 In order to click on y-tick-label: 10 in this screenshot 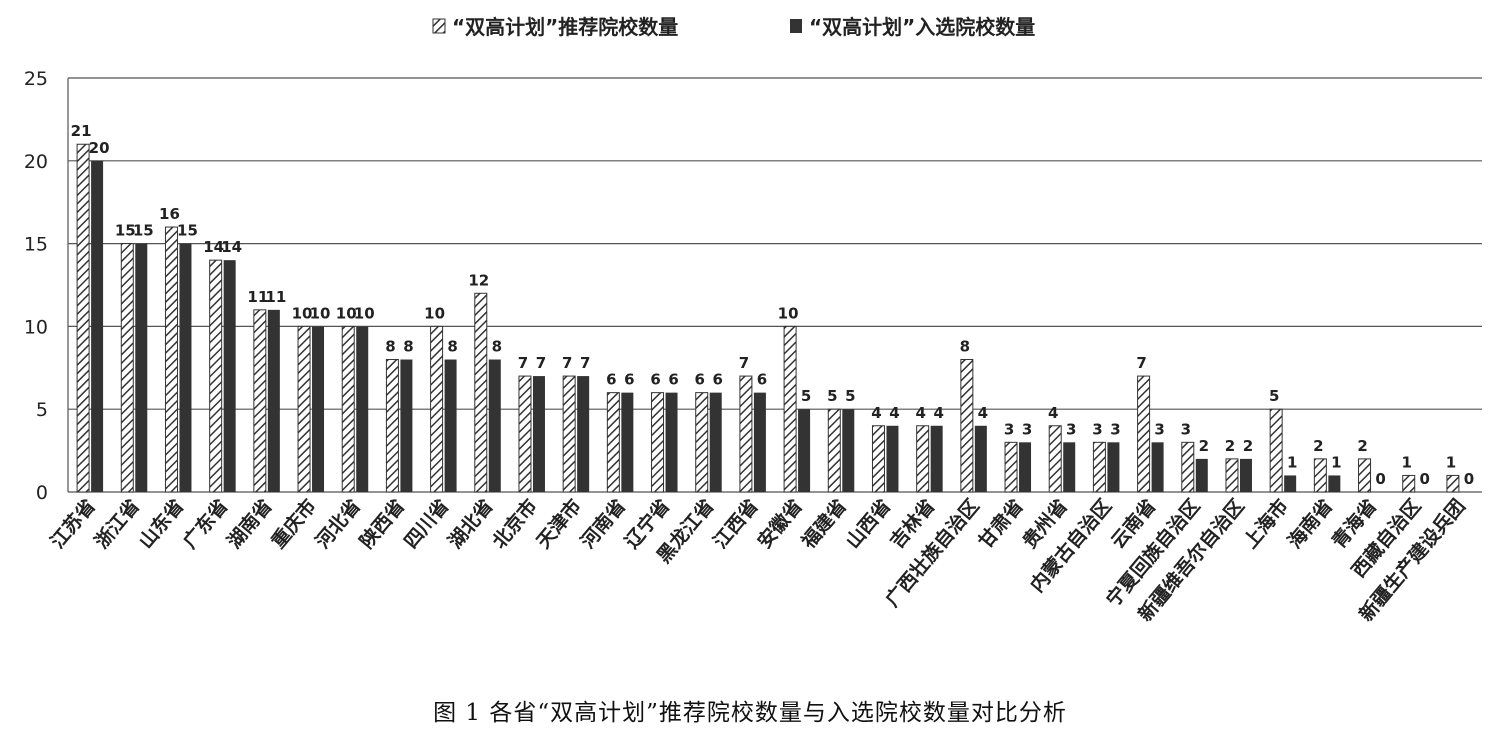, I will do `click(36, 327)`.